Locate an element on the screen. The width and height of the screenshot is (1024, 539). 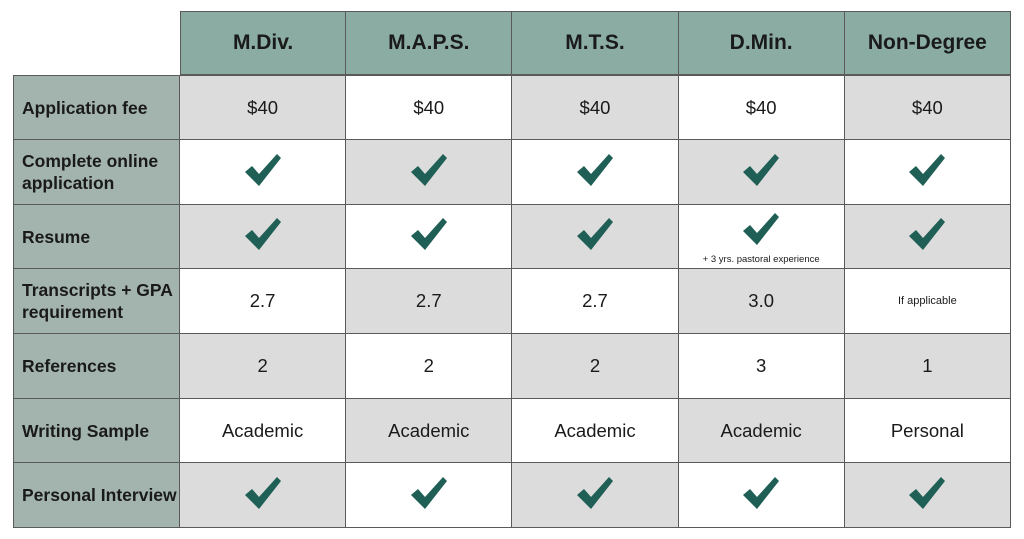
row-label: Application fee is located at coordinates (96, 107).